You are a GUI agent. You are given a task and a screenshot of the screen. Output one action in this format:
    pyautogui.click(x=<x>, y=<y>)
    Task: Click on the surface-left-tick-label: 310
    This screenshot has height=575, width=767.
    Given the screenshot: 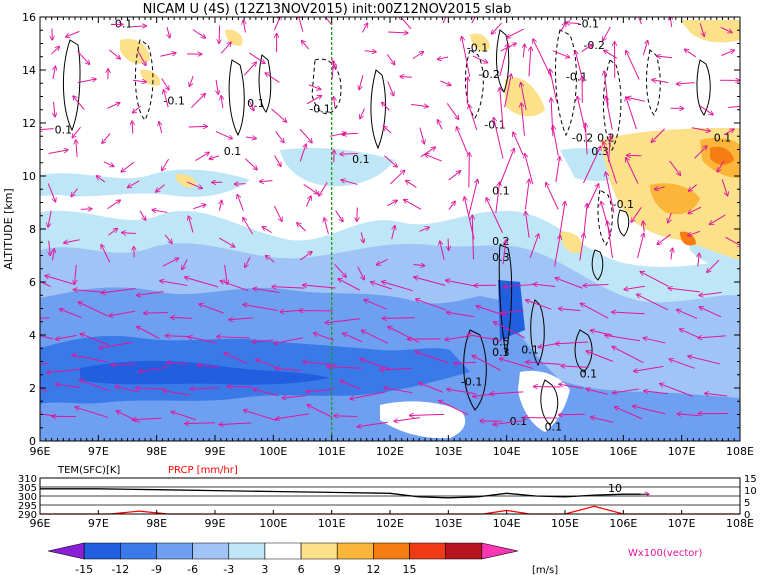 What is the action you would take?
    pyautogui.click(x=27, y=479)
    